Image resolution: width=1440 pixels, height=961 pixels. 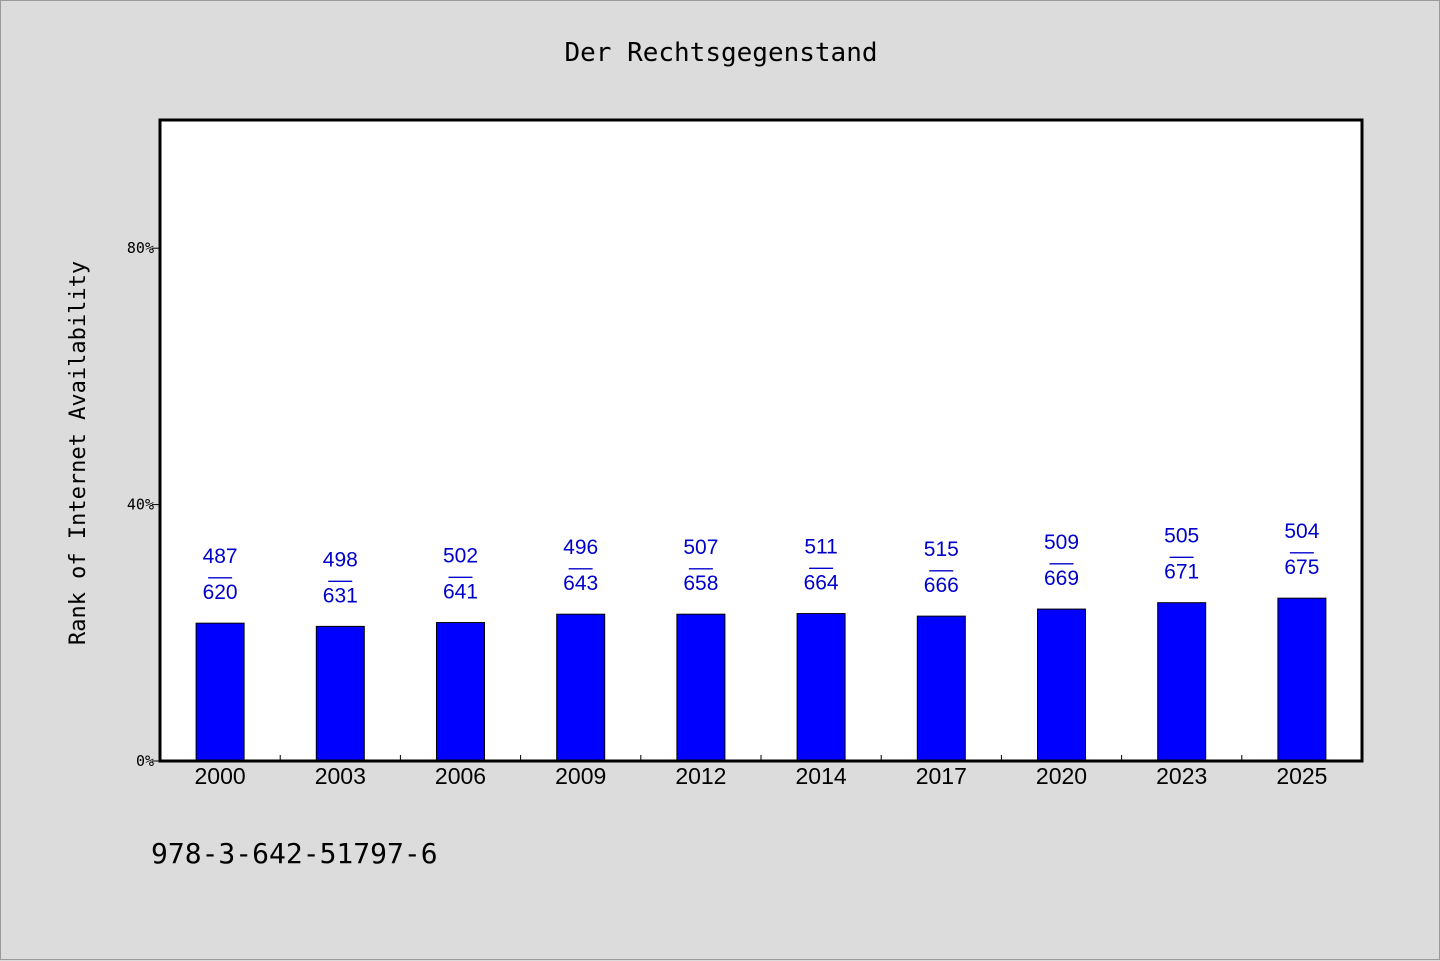 I want to click on data-label-top: 511, so click(x=820, y=547).